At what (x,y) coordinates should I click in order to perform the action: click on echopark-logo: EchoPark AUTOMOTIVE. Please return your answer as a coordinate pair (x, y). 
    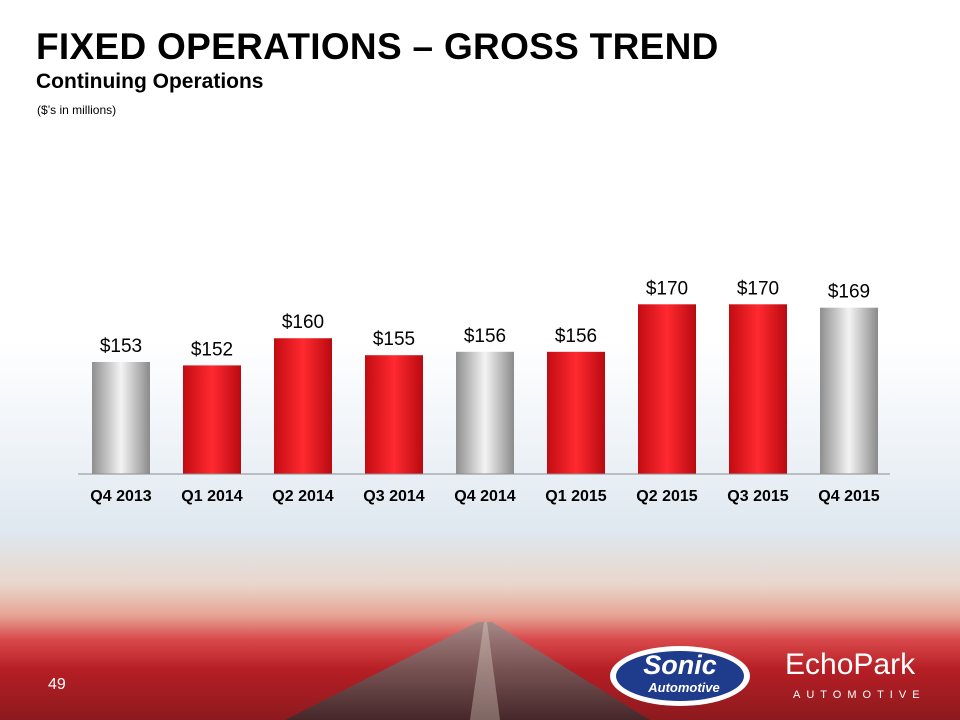
    Looking at the image, I should click on (855, 674).